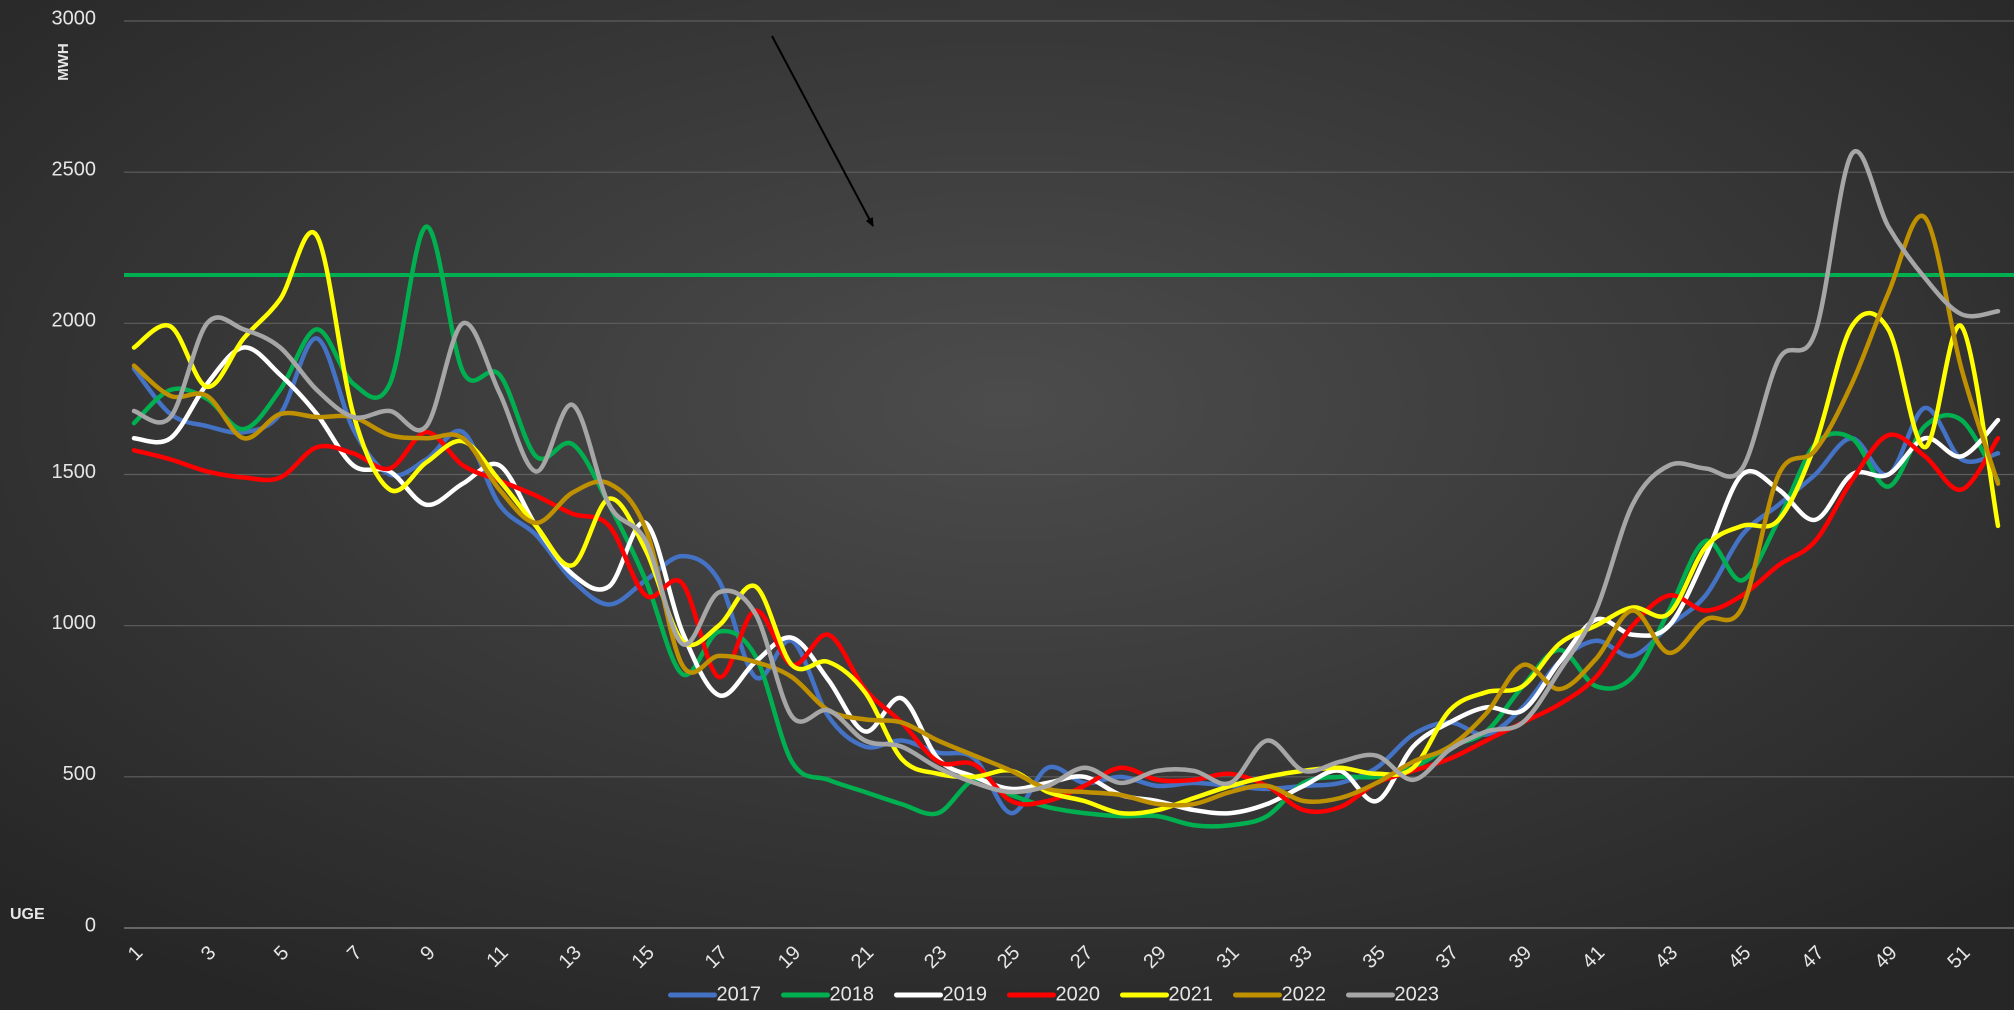  Describe the element at coordinates (1054, 994) in the screenshot. I see `legend: 2017 2018 2019 2020 2021 2022 2023` at that location.